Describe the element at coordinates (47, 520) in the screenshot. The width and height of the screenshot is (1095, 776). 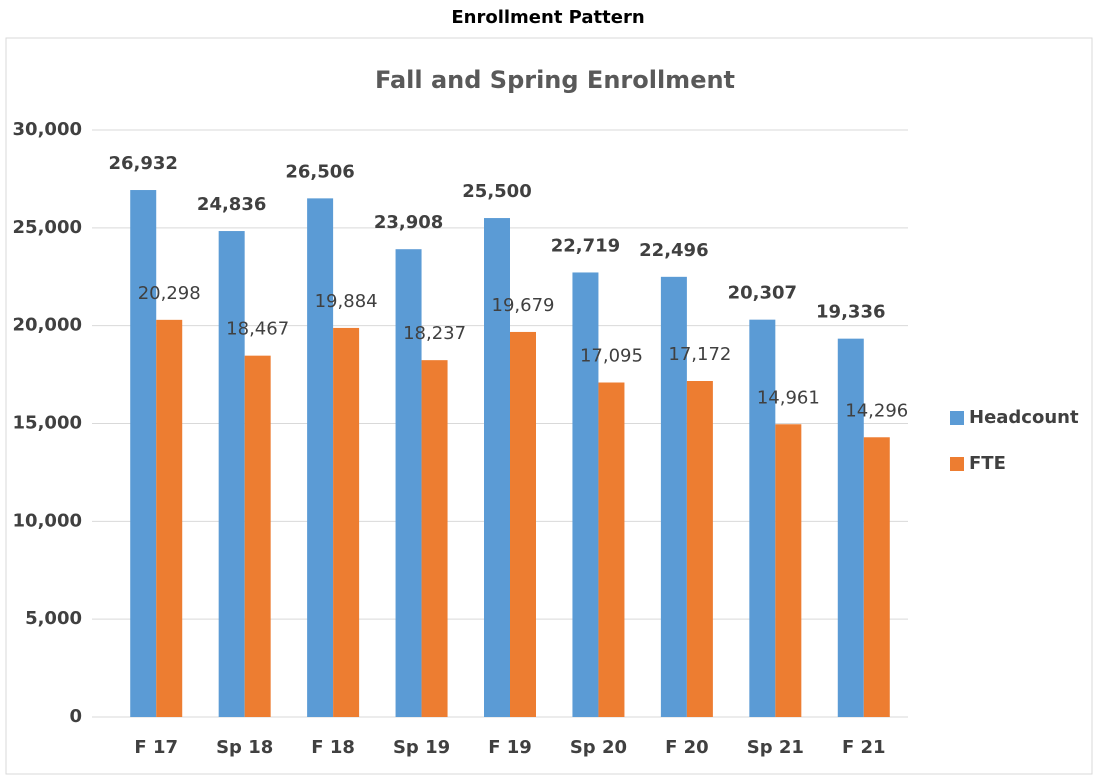
I see `y-tick-label: 10,000` at that location.